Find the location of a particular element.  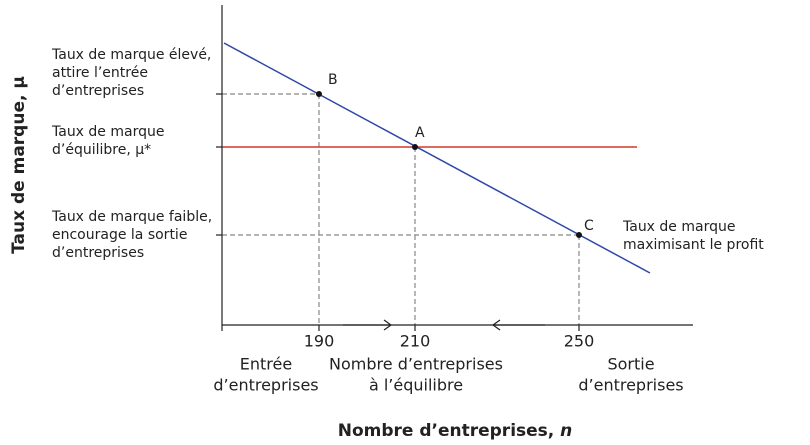

y-axis-title: Taux de marque, μ is located at coordinates (19, 165).